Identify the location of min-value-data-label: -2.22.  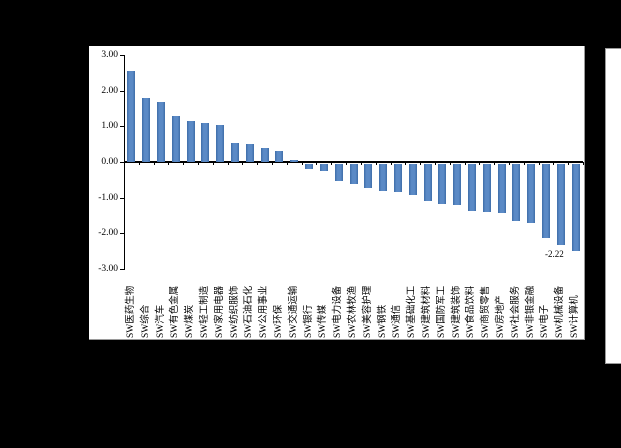
(554, 254).